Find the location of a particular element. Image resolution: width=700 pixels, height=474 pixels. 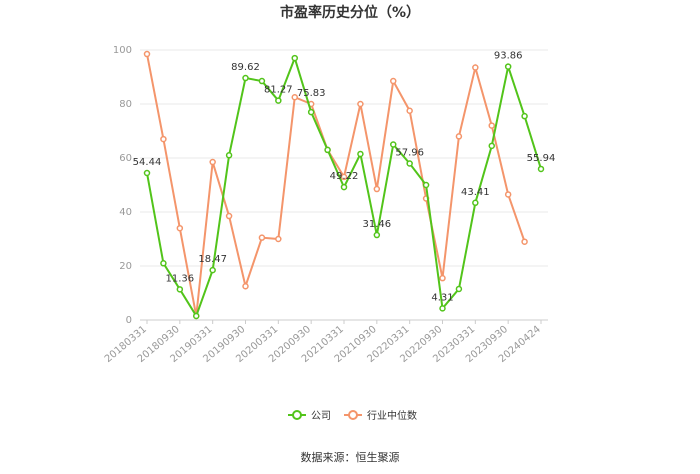

chart-title: 市盈率历史分位（%） is located at coordinates (350, 12).